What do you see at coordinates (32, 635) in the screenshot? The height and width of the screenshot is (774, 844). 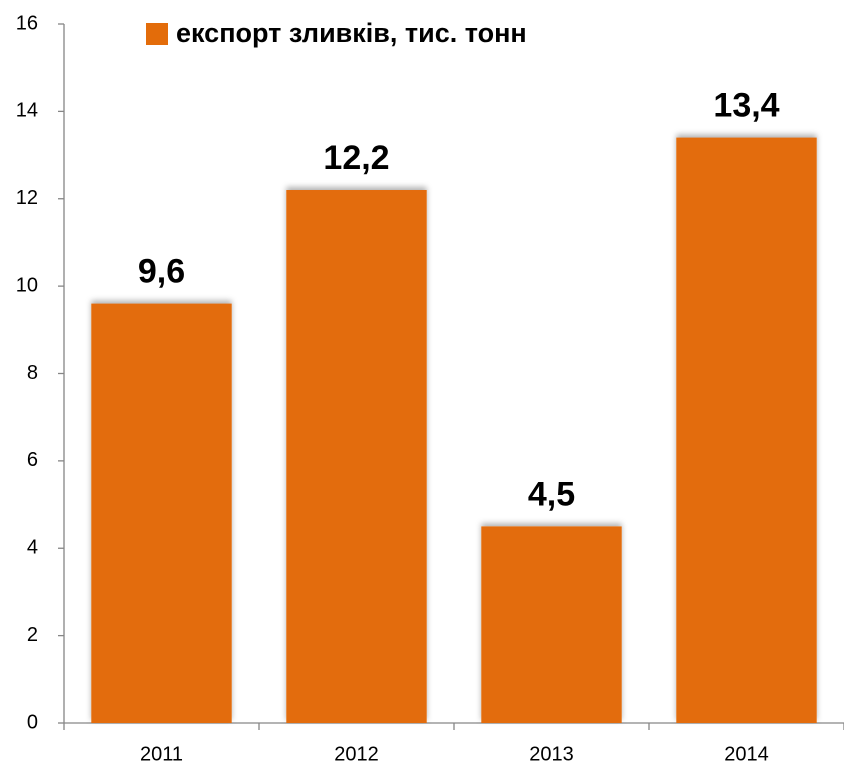 I see `y-tick-label: 2` at bounding box center [32, 635].